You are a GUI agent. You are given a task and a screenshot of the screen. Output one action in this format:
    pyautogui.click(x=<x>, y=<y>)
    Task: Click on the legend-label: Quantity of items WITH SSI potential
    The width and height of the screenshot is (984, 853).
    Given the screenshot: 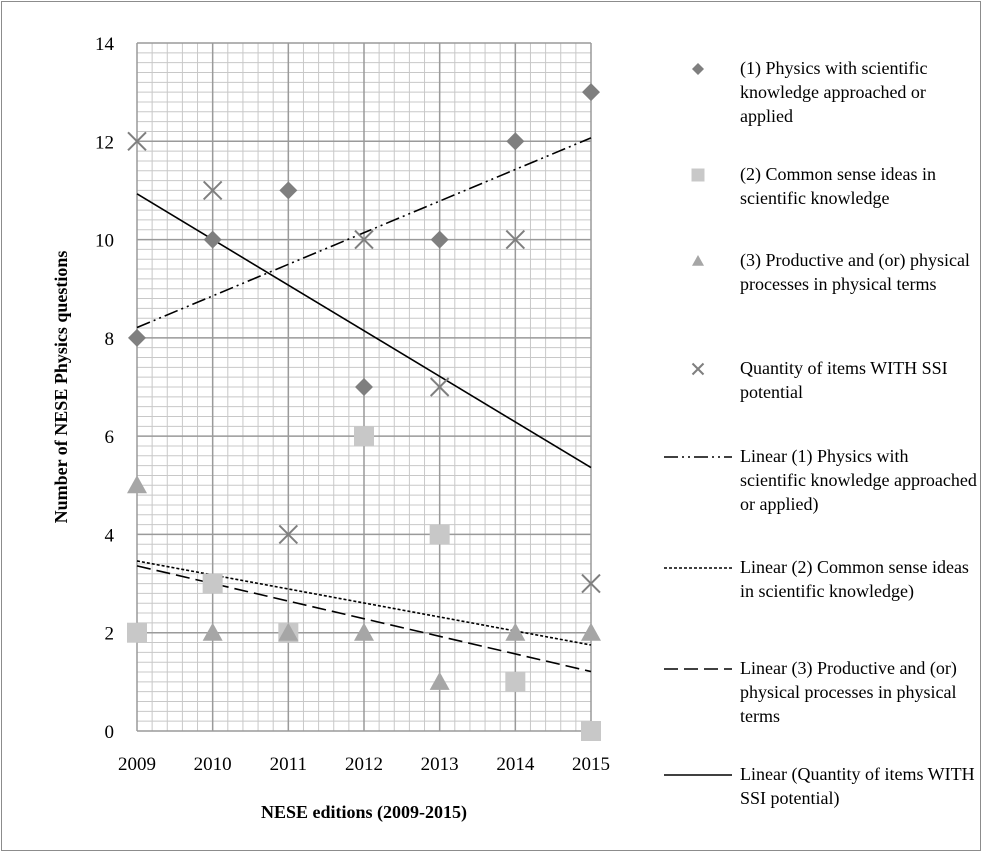 What is the action you would take?
    pyautogui.click(x=844, y=380)
    